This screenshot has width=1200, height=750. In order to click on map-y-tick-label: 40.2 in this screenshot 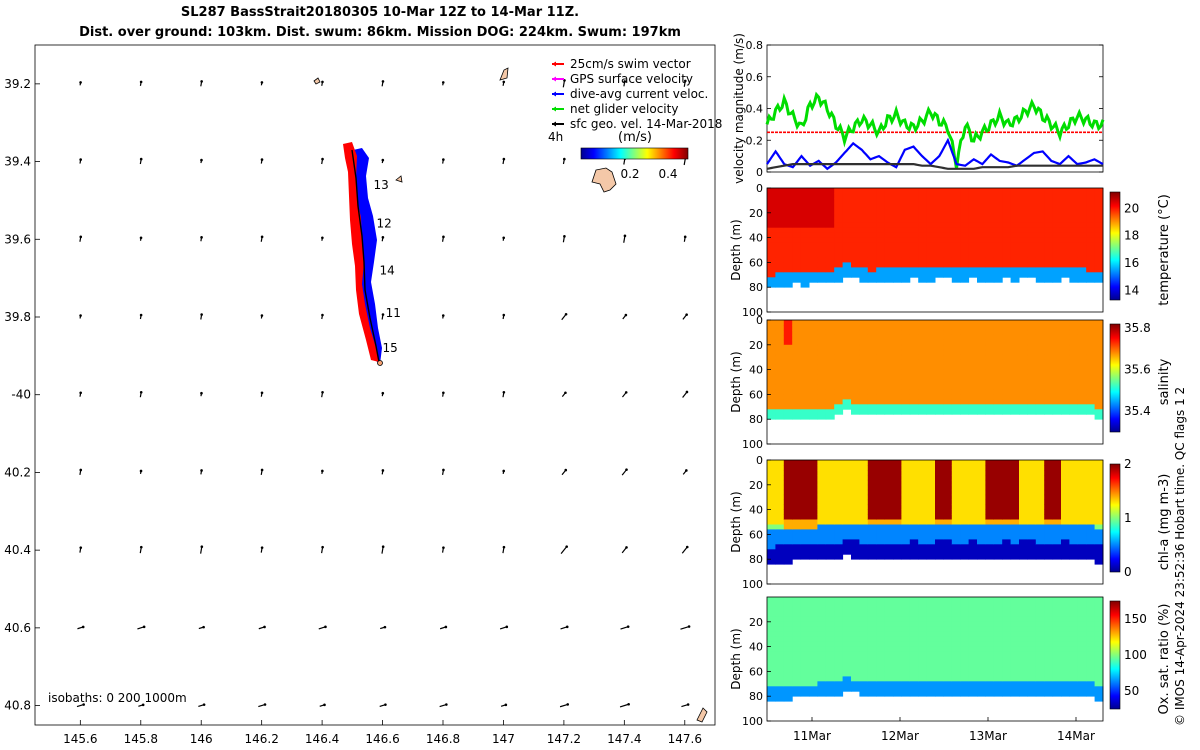, I will do `click(17, 472)`.